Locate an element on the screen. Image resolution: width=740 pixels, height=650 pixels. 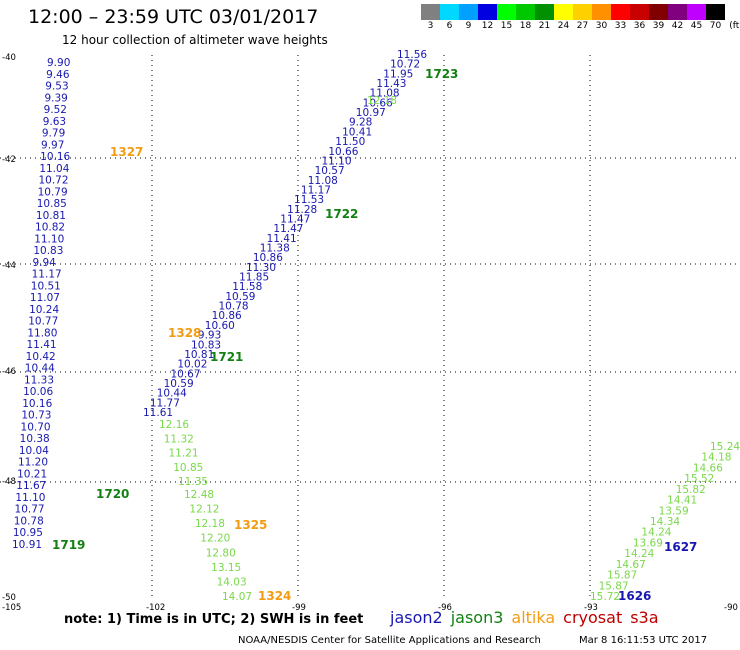
wave-height-value: 11.85 is located at coordinates (254, 278).